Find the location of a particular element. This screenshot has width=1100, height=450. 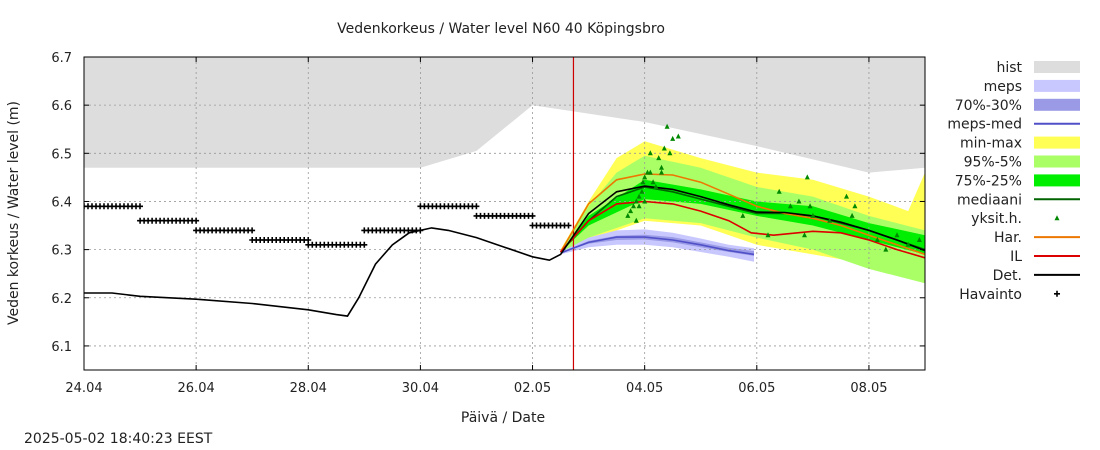

har-line is located at coordinates (742, 214).